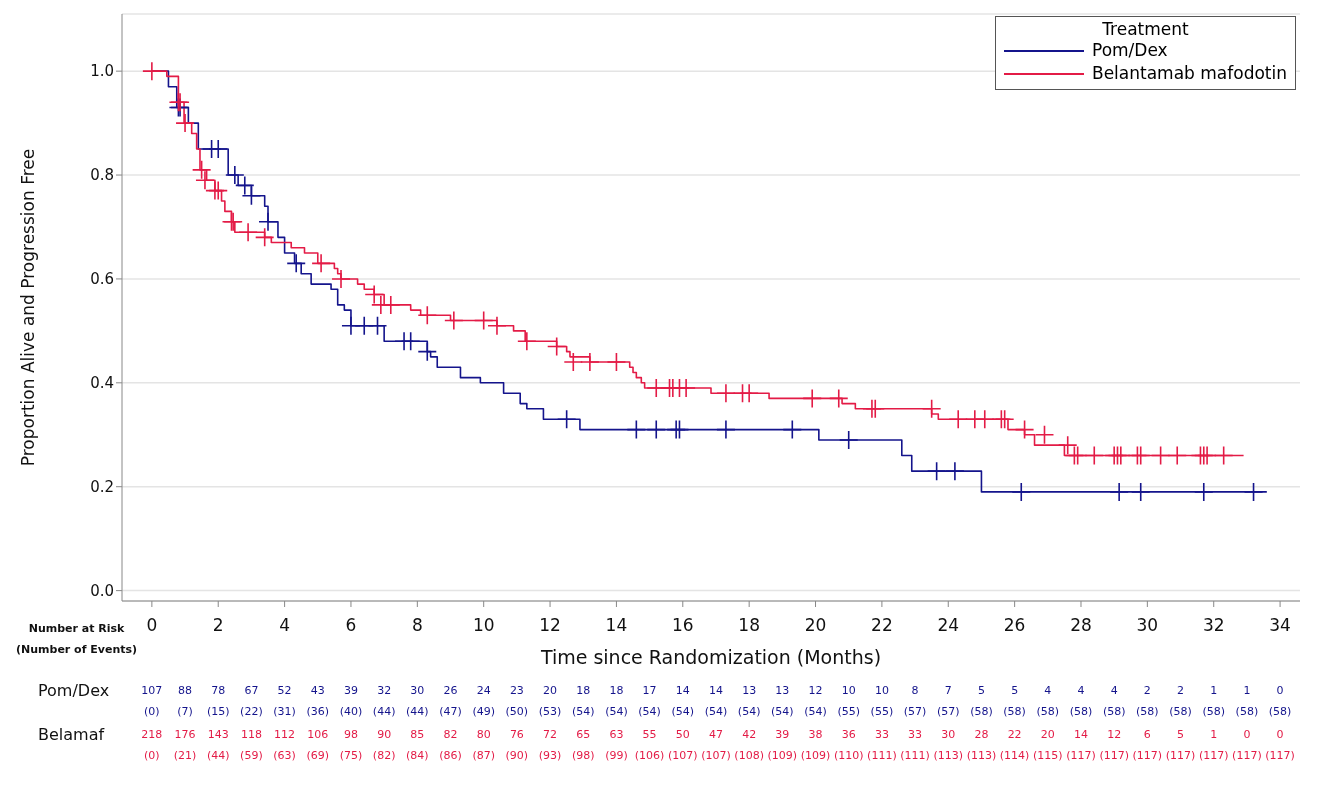 Image resolution: width=1322 pixels, height=796 pixels. What do you see at coordinates (682, 625) in the screenshot?
I see `x-tick-label: 16` at bounding box center [682, 625].